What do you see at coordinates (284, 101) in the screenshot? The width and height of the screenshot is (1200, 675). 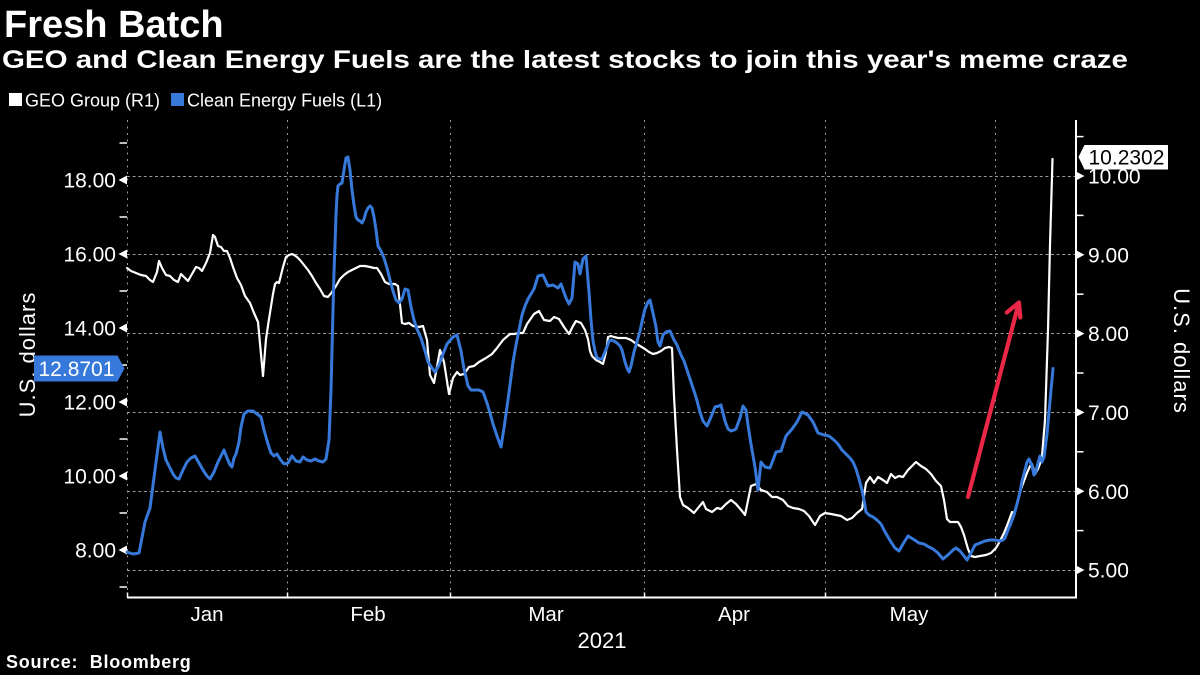 I see `svg-text: Clean Energy Fuels (L1)` at bounding box center [284, 101].